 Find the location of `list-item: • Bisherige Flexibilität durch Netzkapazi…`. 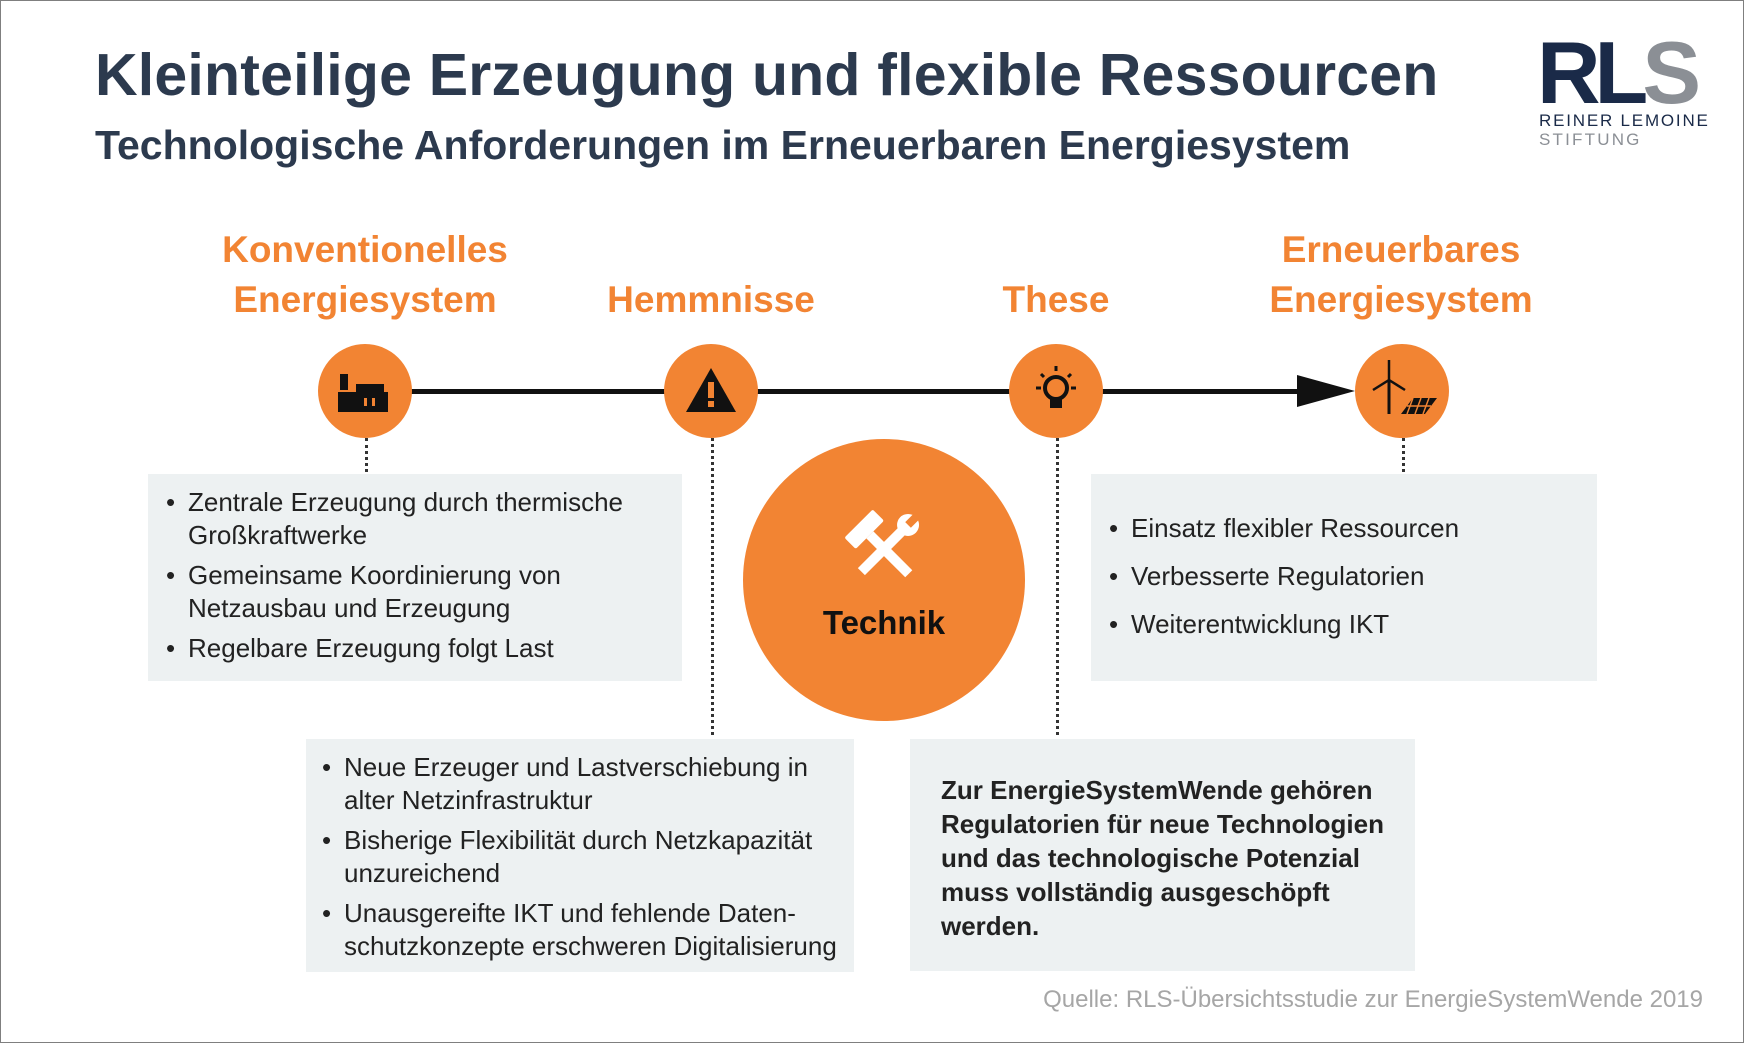

list-item: • Bisherige Flexibilität durch Netzkapazi… is located at coordinates (584, 857).